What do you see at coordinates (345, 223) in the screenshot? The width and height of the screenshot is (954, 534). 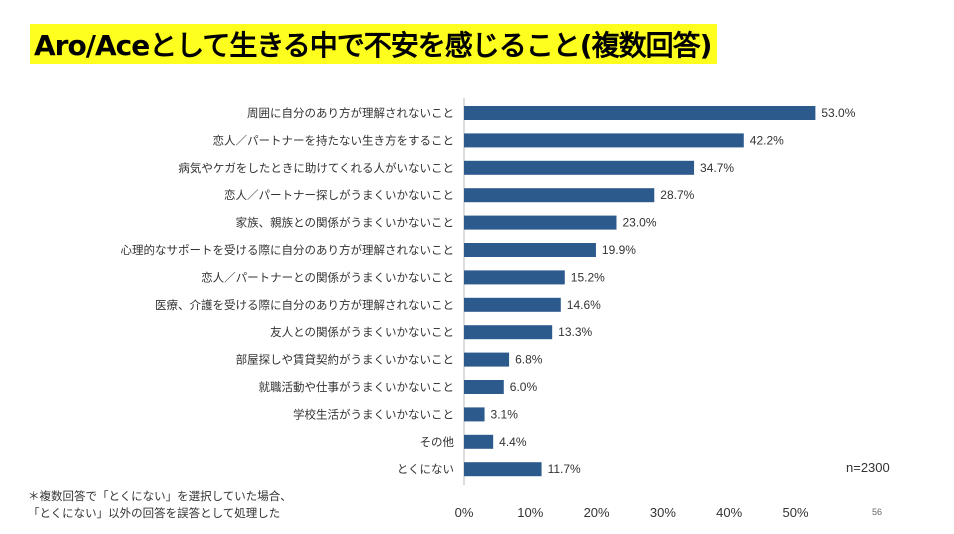 I see `category-label: 家族、親族との関係がうまくいかないこと` at bounding box center [345, 223].